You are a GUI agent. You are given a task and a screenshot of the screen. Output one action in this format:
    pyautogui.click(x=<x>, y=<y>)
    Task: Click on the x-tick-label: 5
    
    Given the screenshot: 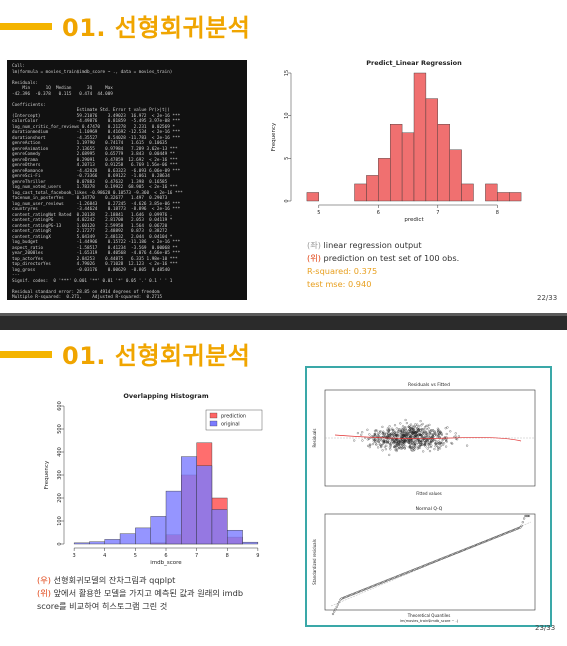 What is the action you would take?
    pyautogui.click(x=318, y=213)
    